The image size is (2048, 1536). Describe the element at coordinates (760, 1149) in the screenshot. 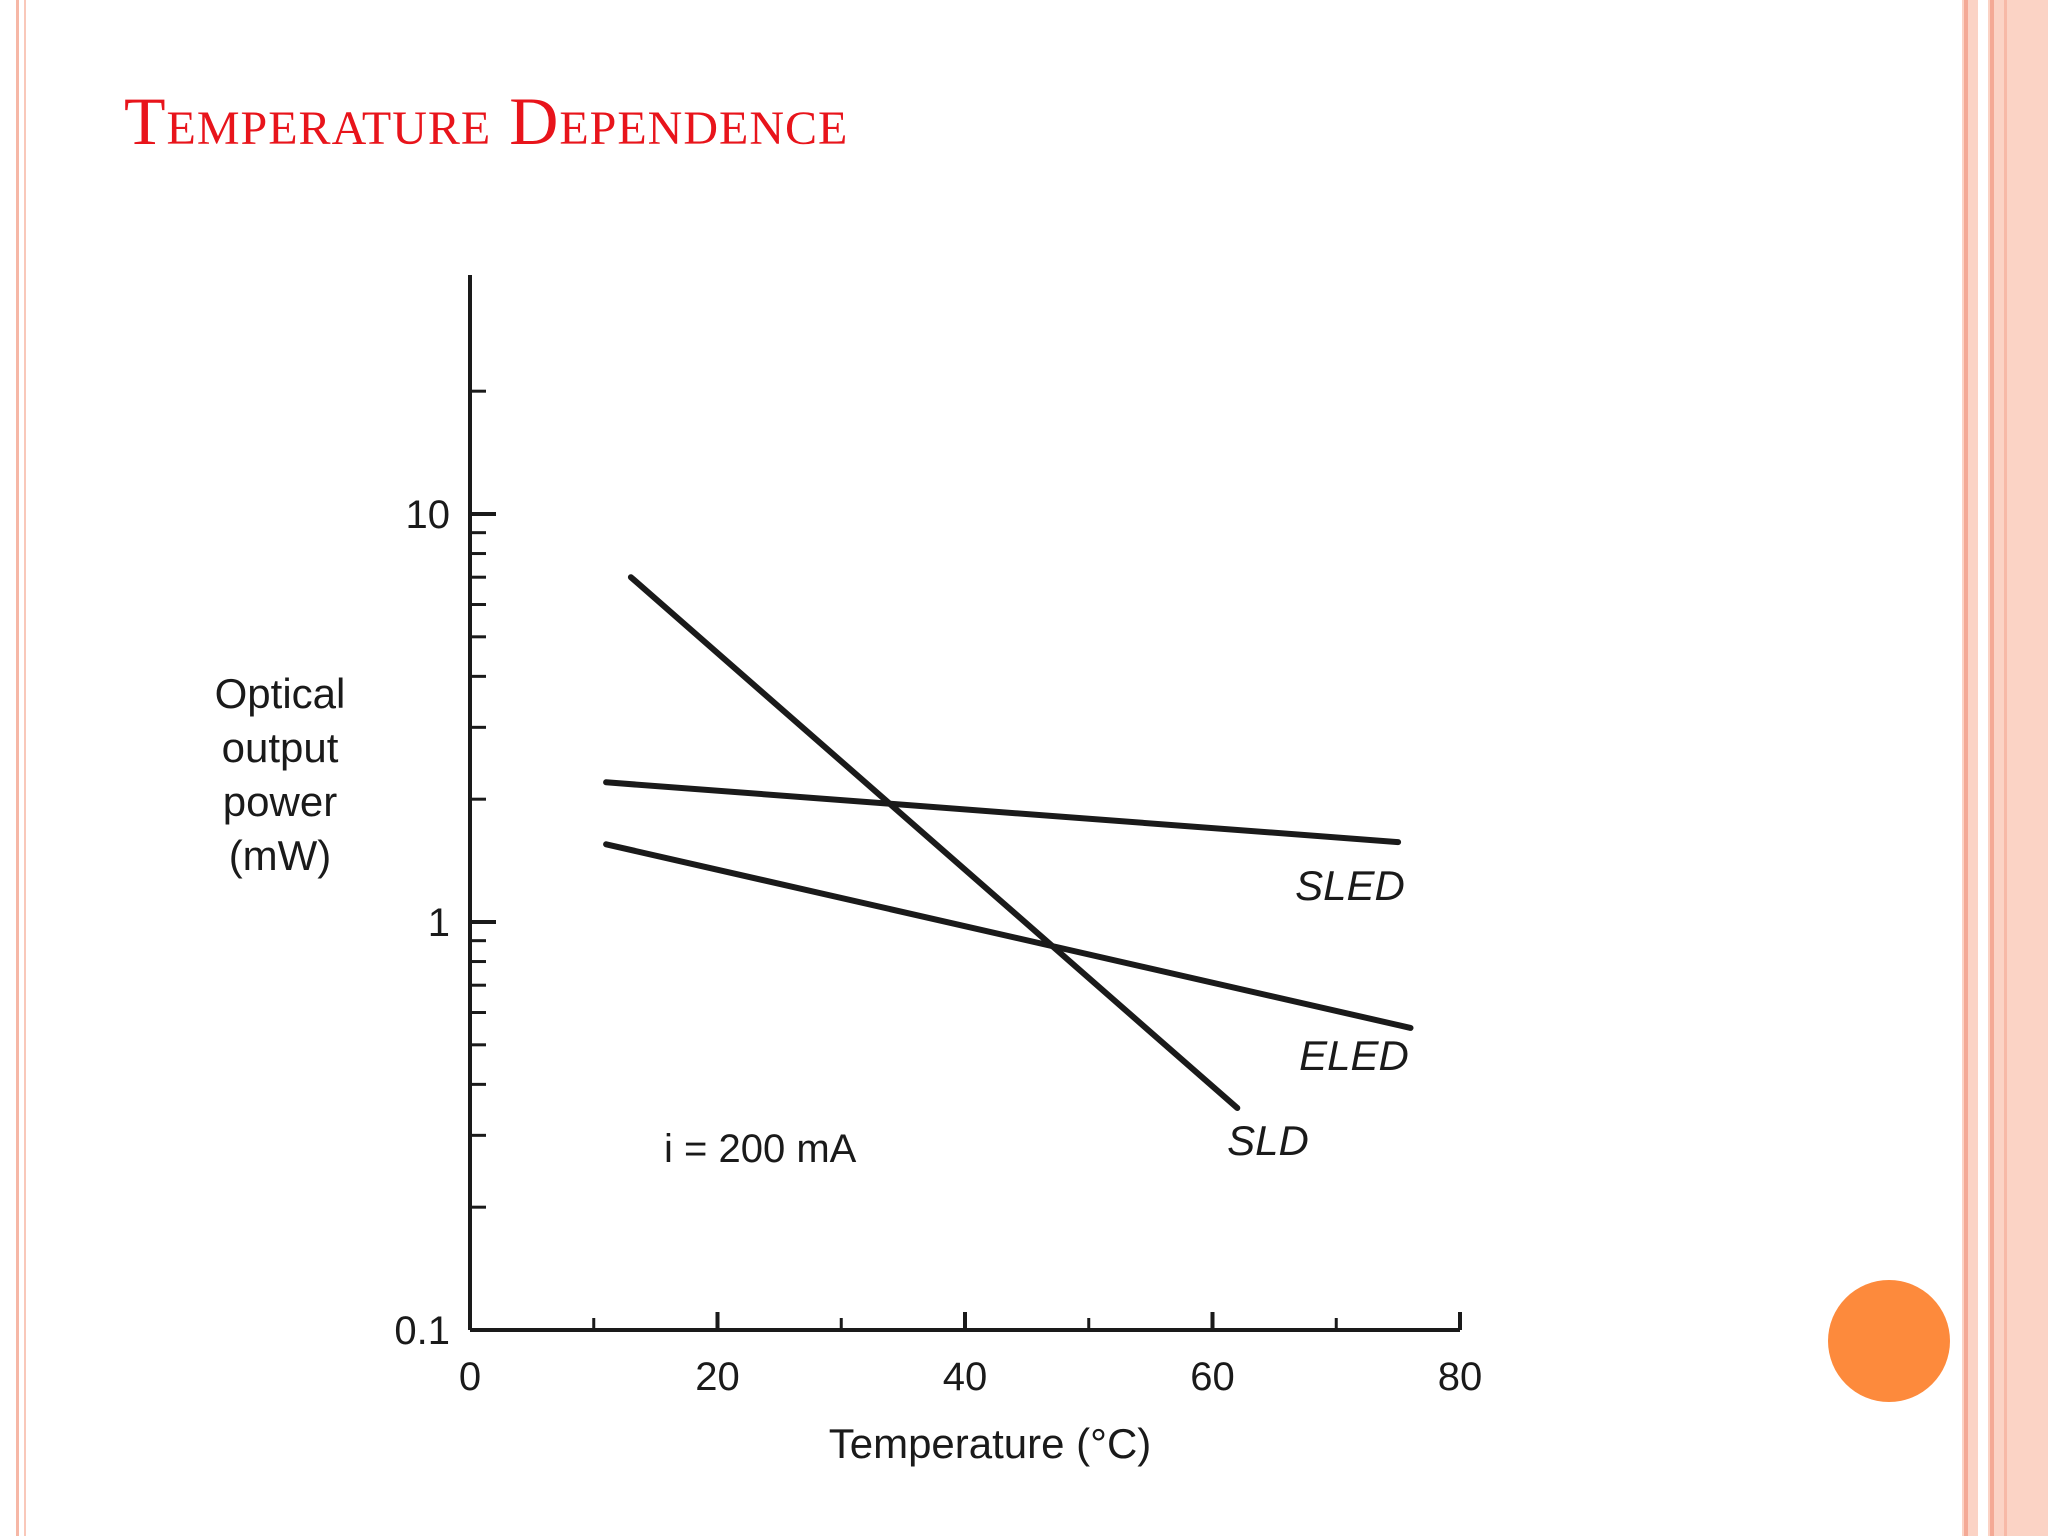

I see `current-annotation: i = 200 mA` at that location.